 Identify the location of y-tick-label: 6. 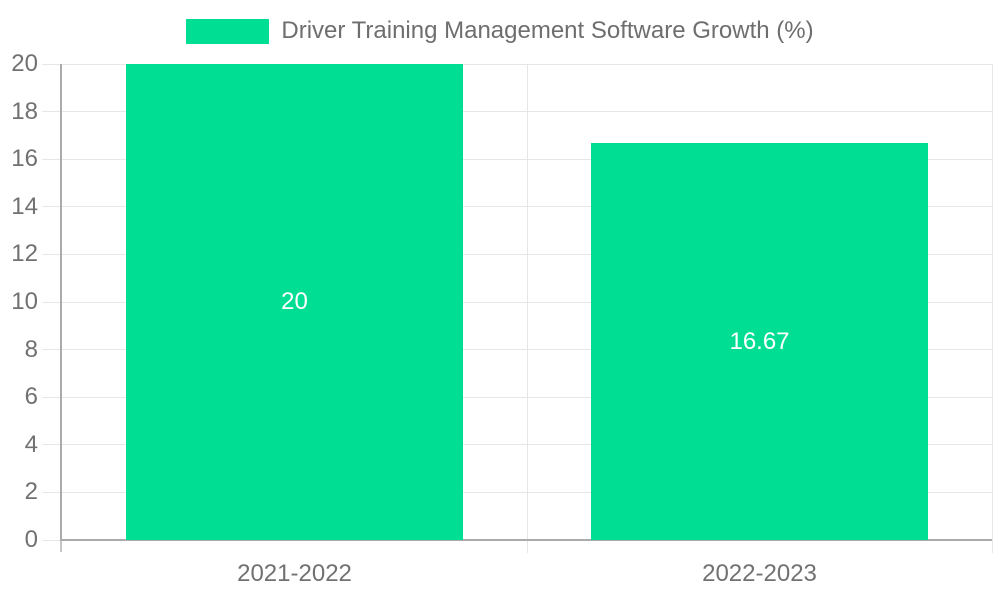
(31, 397).